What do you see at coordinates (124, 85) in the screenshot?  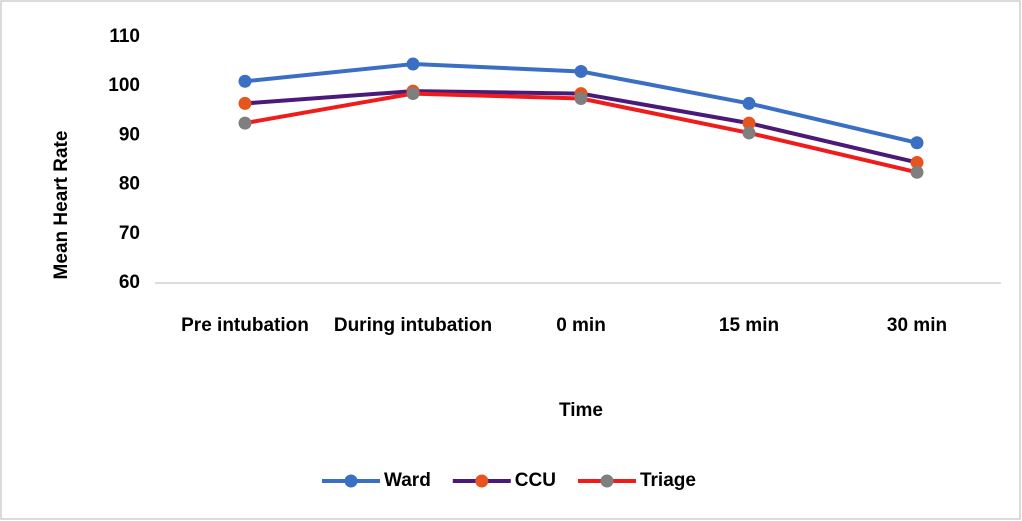 I see `y-tick-label: 100` at bounding box center [124, 85].